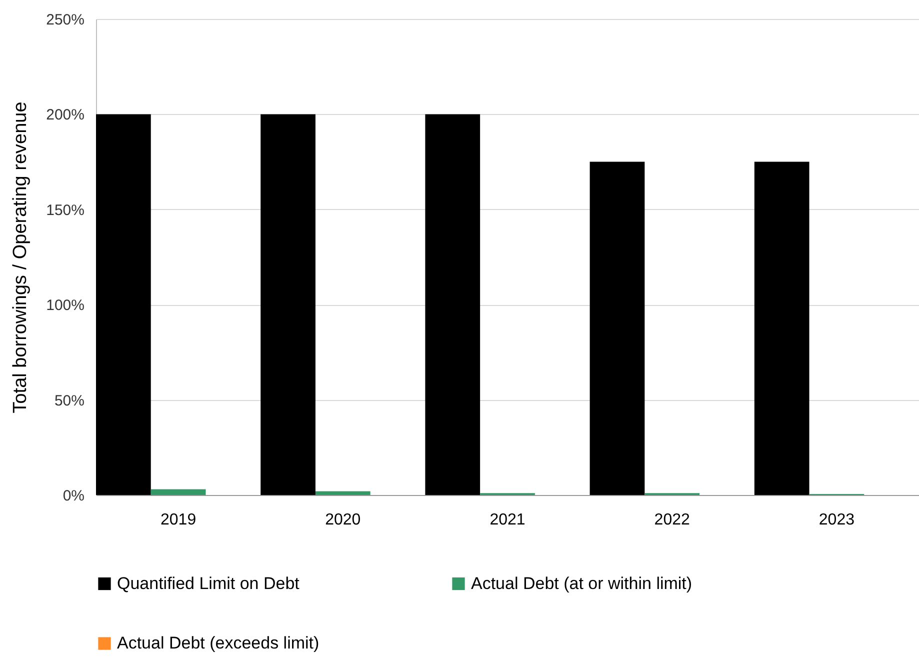  What do you see at coordinates (69, 401) in the screenshot?
I see `y-tick-label: 50%` at bounding box center [69, 401].